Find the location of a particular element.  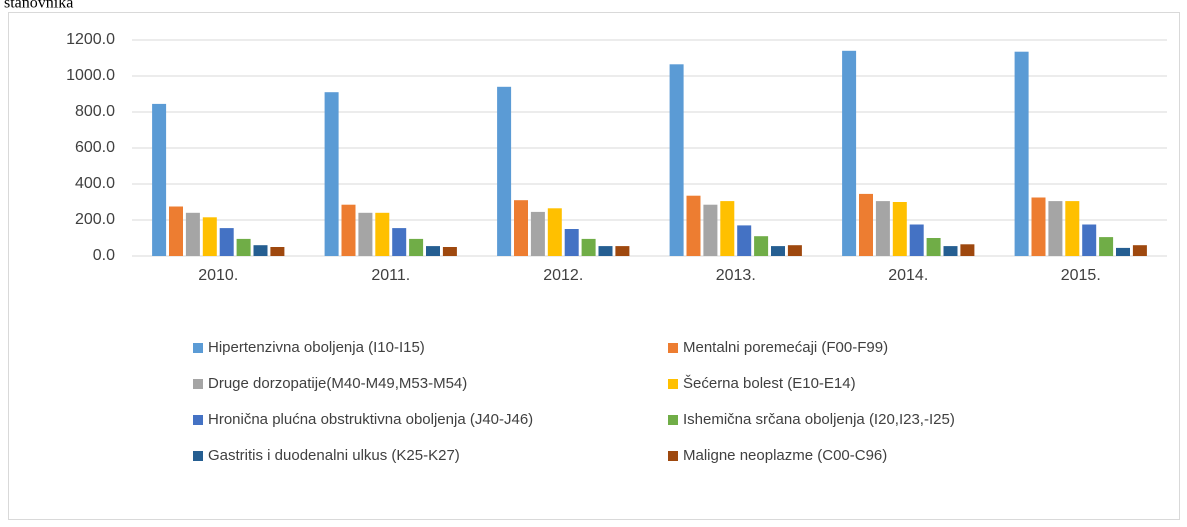

legend-label: Mentalni poremećaji (F00-F99) is located at coordinates (785, 347).